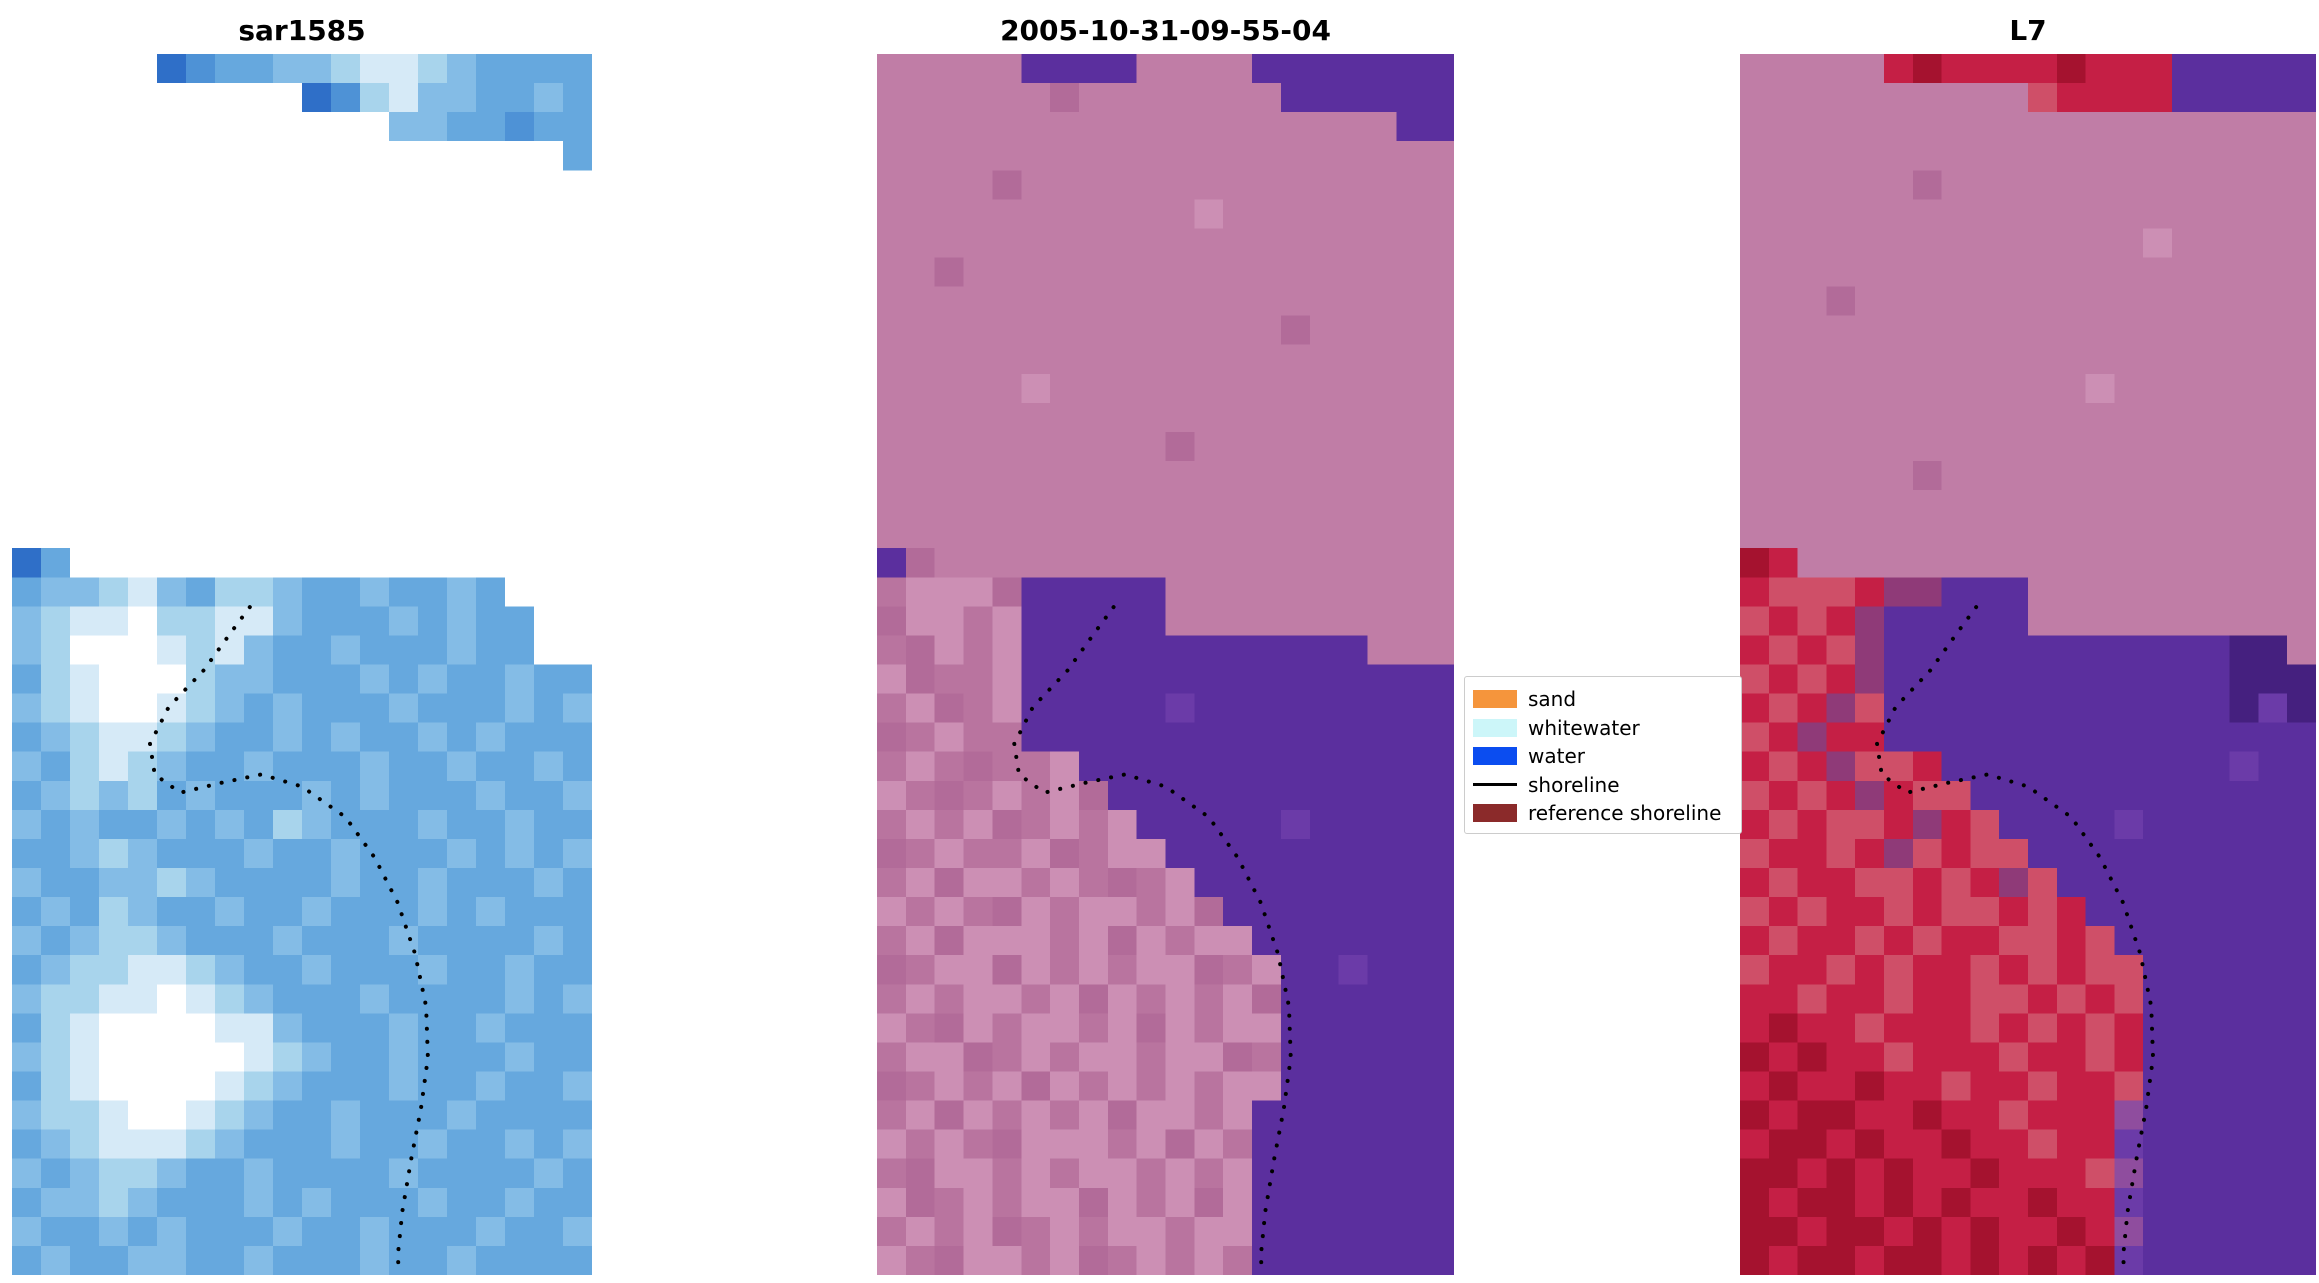 The image size is (2319, 1283). I want to click on panel-title-l7: L7, so click(2028, 30).